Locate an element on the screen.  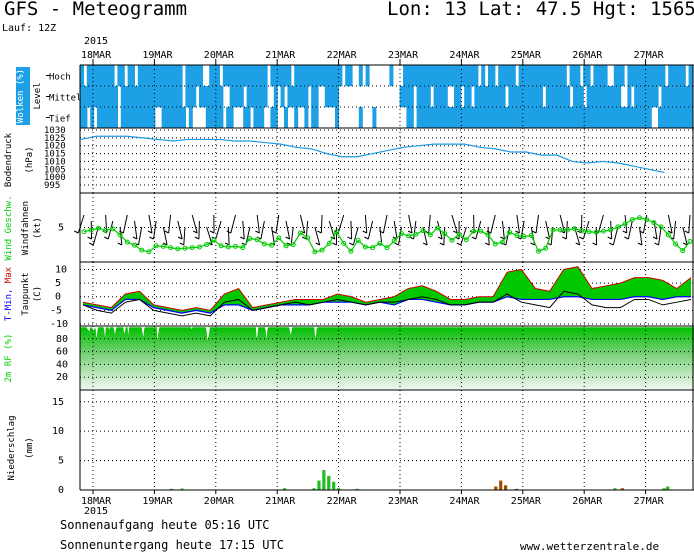
precip-bar is located at coordinates (615, 489).